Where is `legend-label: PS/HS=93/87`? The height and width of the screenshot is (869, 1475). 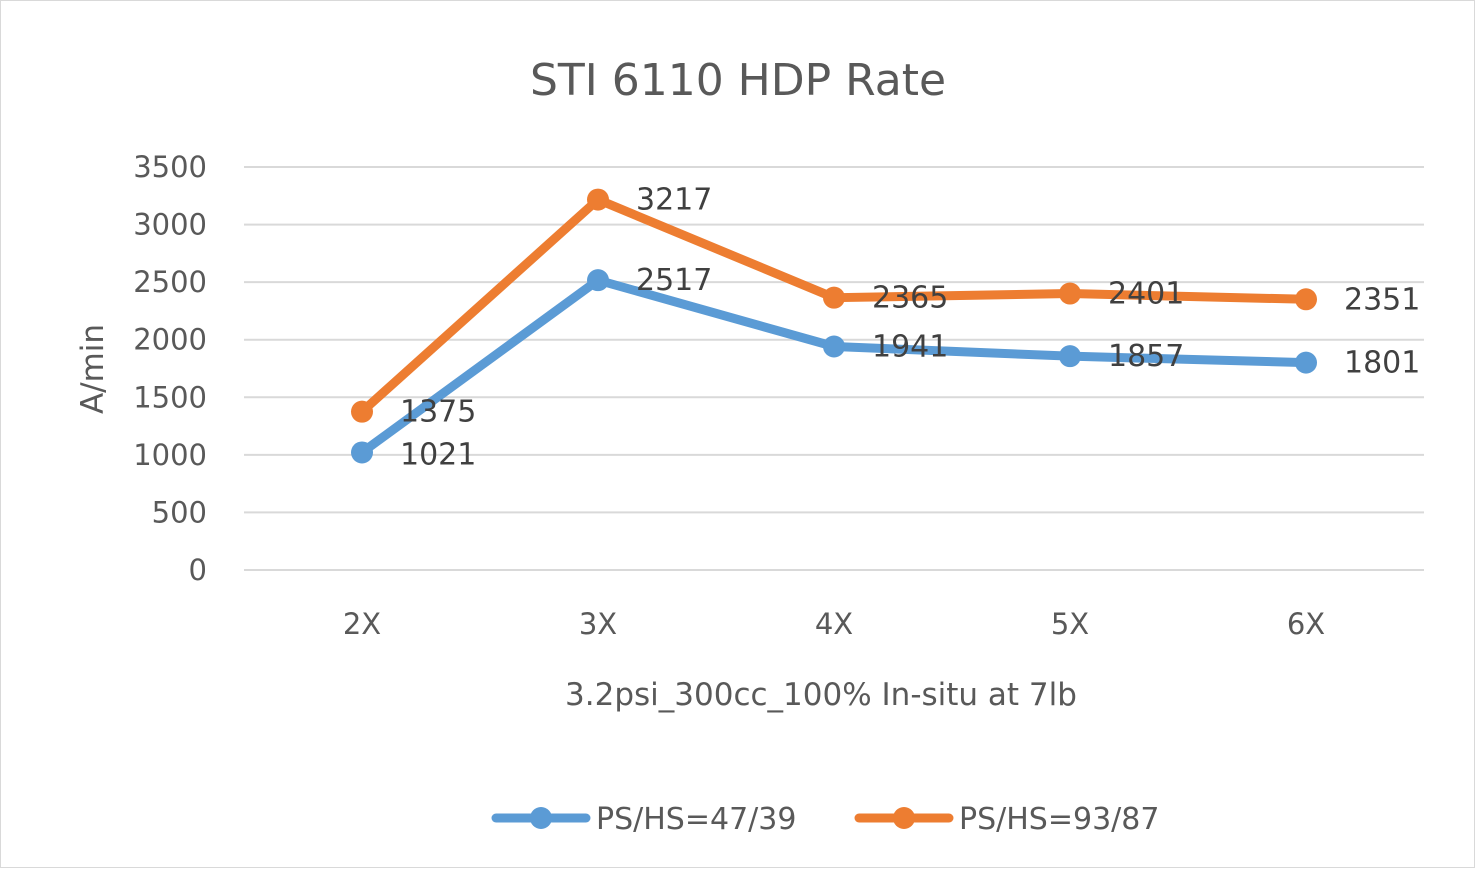 legend-label: PS/HS=93/87 is located at coordinates (1059, 819).